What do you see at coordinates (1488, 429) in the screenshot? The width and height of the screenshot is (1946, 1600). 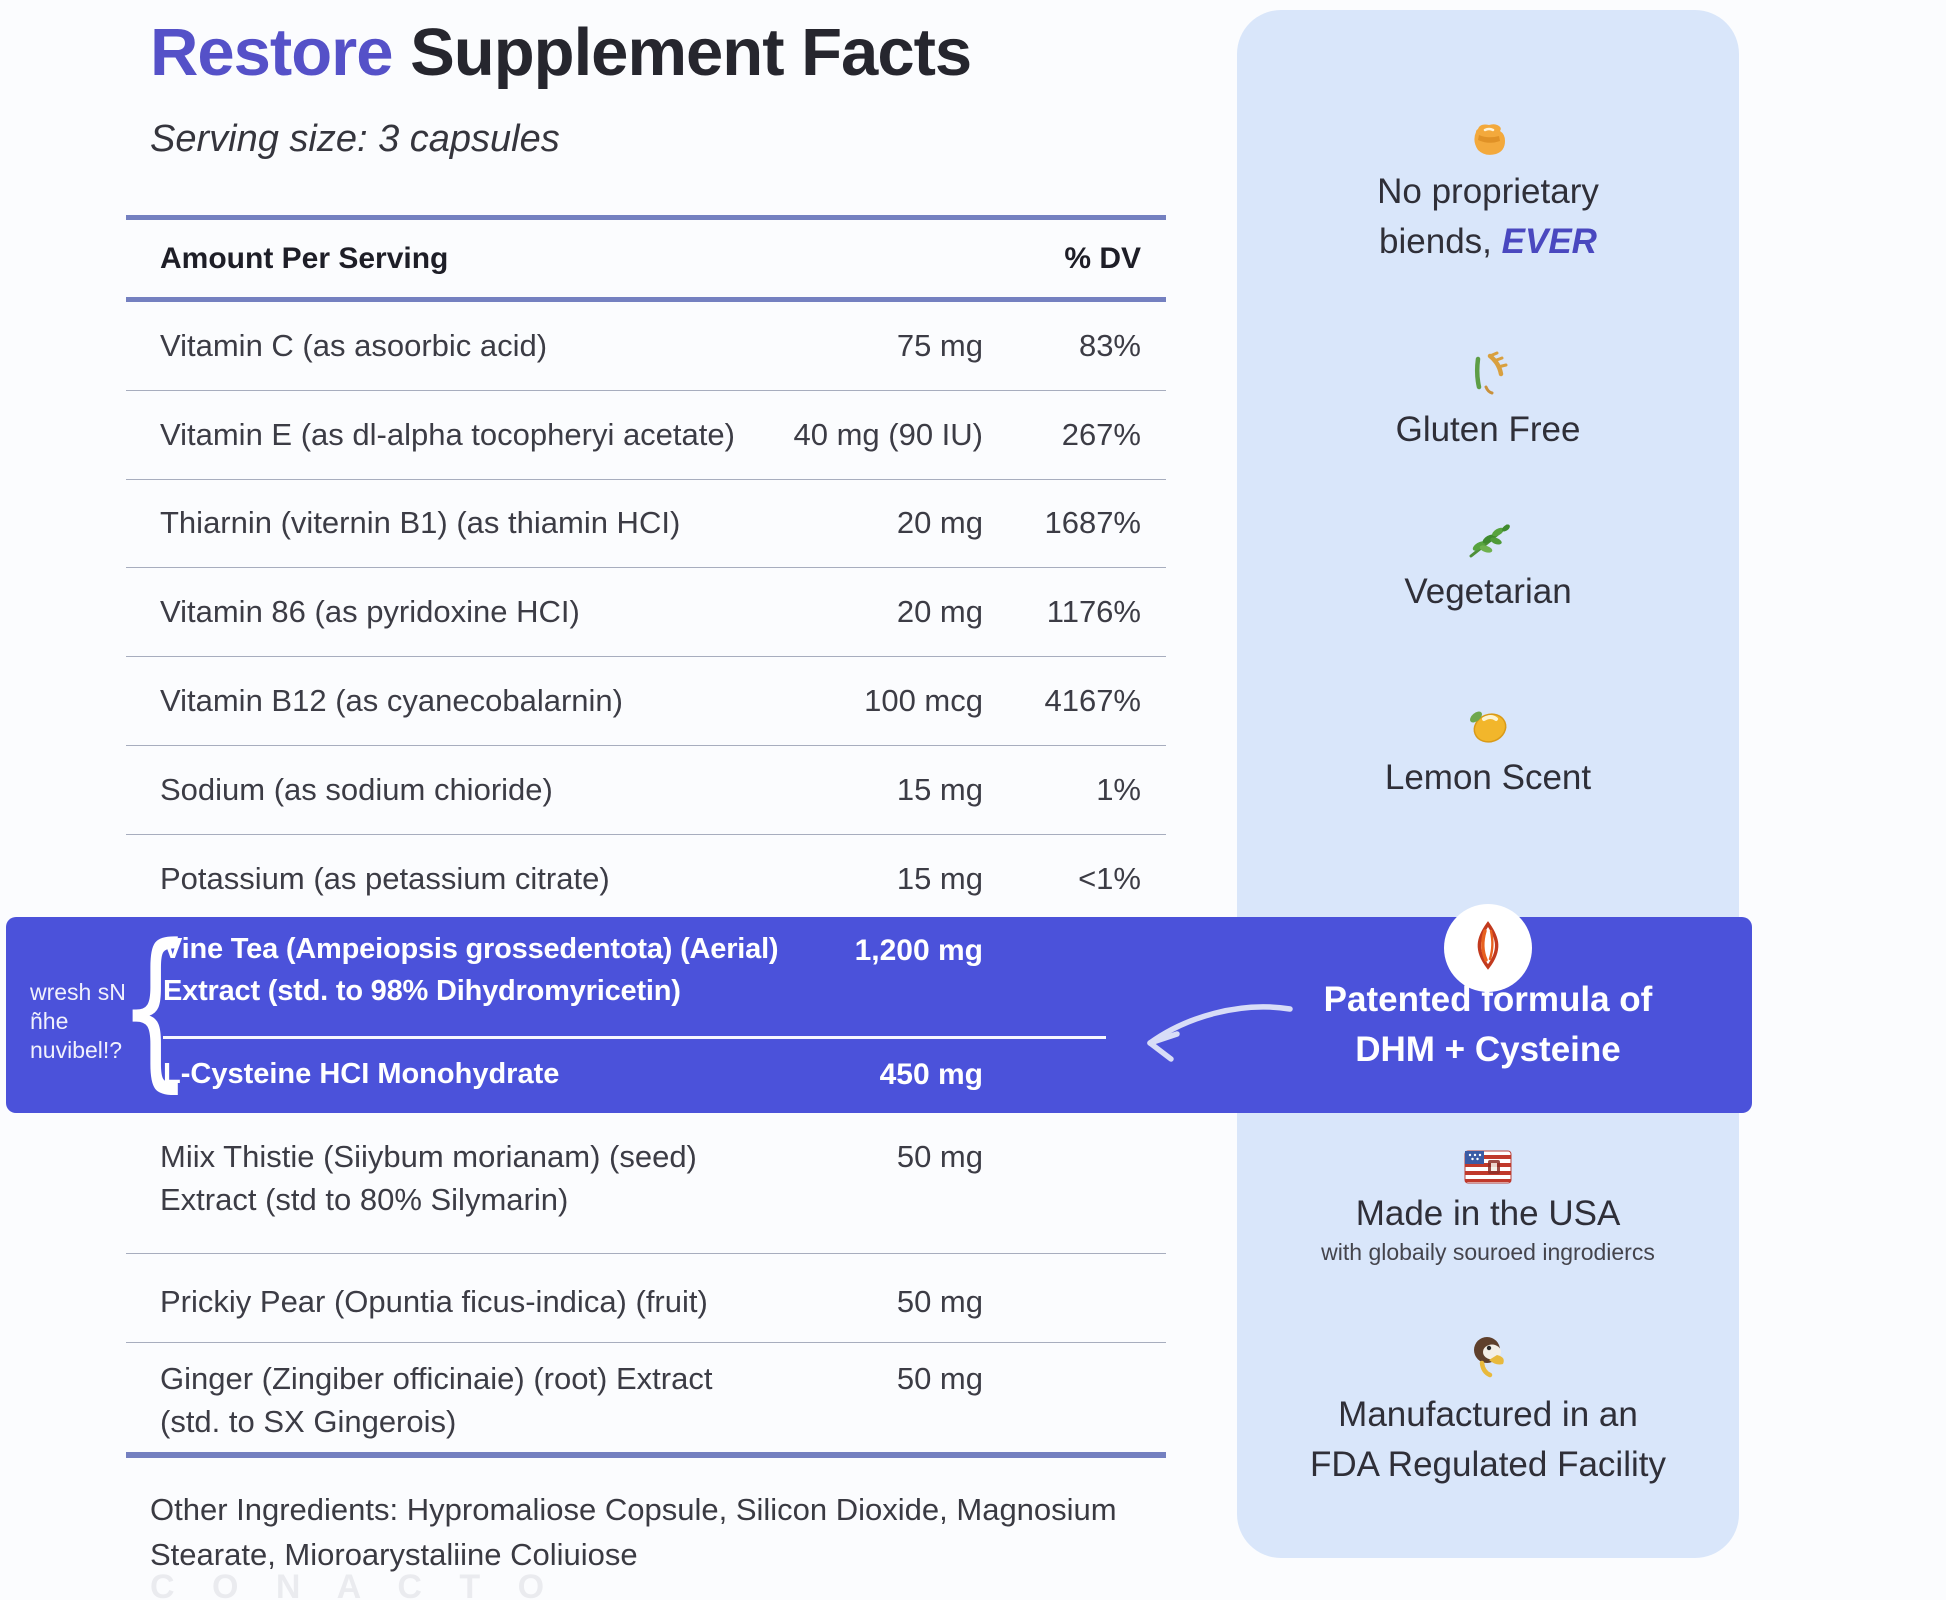 I see `badge-label: Gluten Free` at bounding box center [1488, 429].